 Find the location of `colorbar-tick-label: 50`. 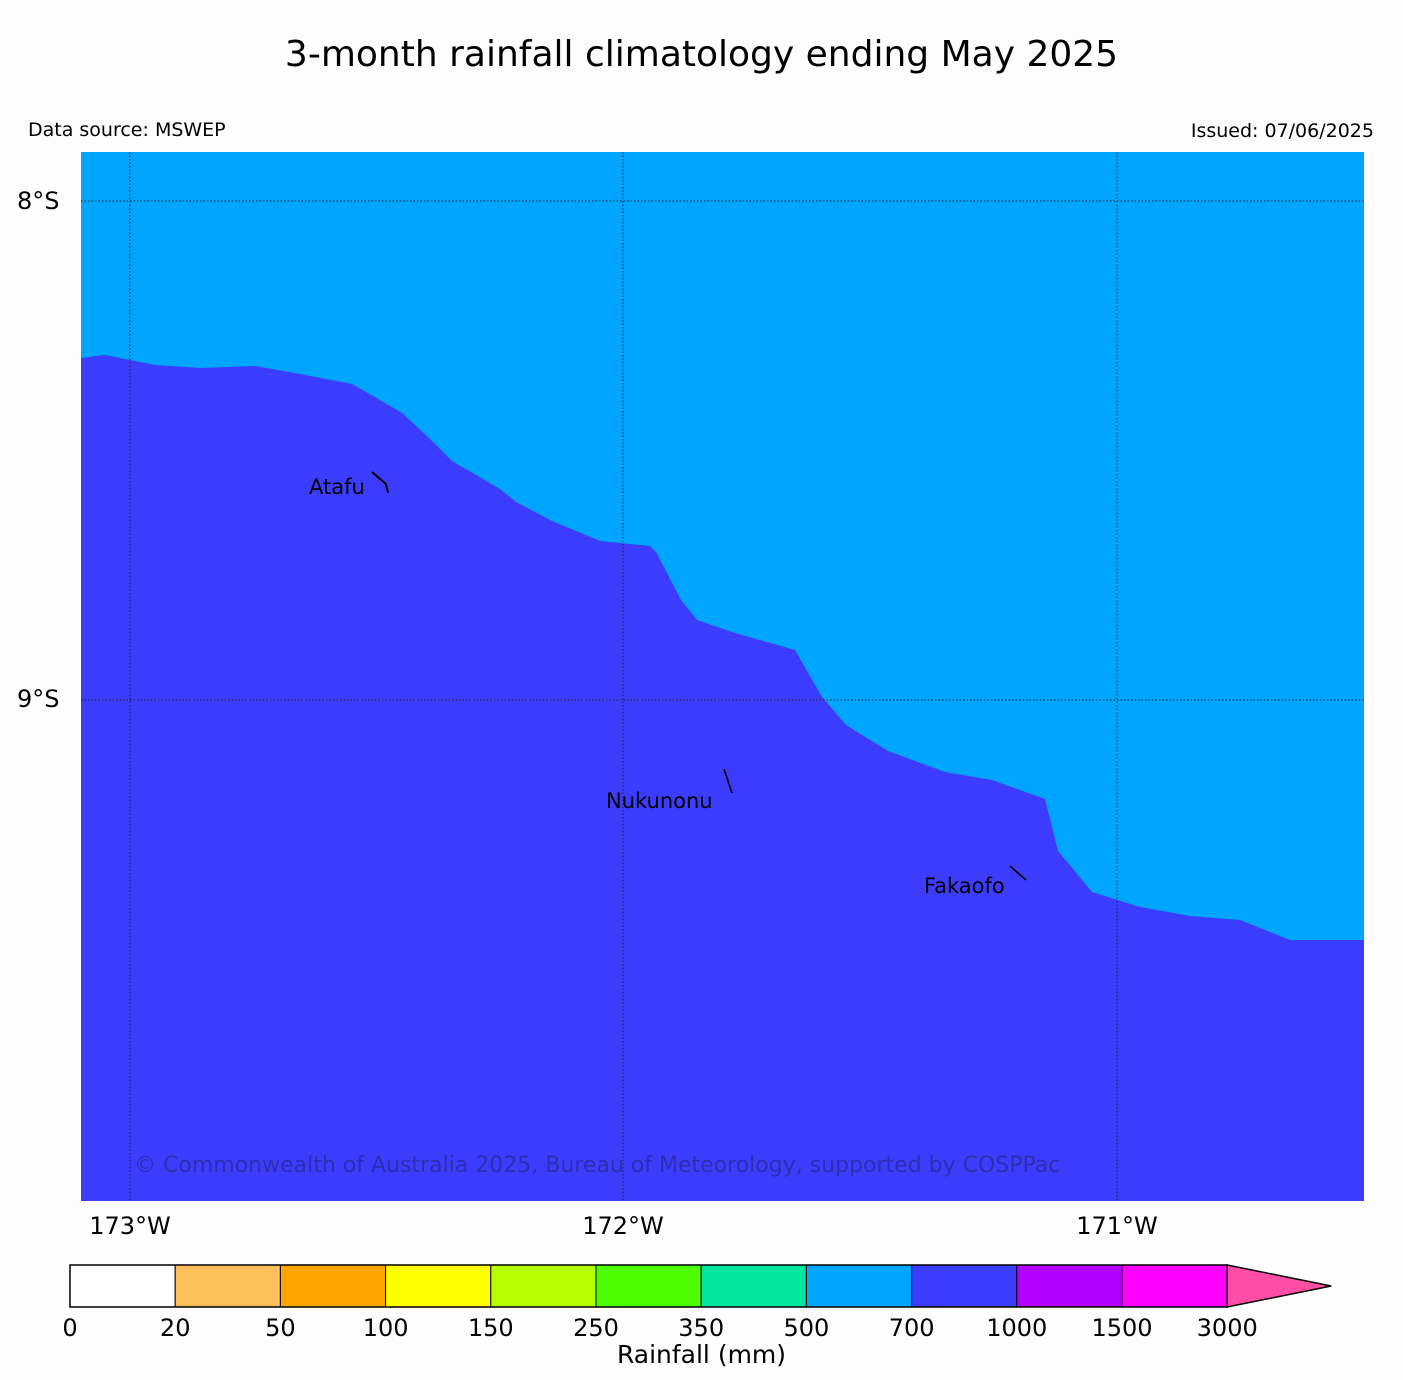

colorbar-tick-label: 50 is located at coordinates (280, 1328).